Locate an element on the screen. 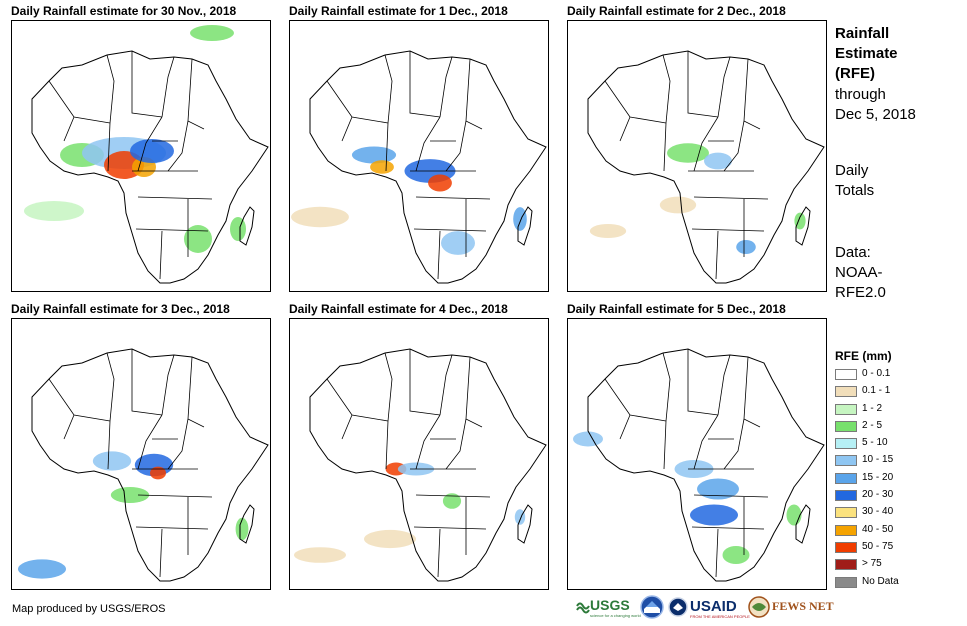  heading-line: Rainfall is located at coordinates (862, 33).